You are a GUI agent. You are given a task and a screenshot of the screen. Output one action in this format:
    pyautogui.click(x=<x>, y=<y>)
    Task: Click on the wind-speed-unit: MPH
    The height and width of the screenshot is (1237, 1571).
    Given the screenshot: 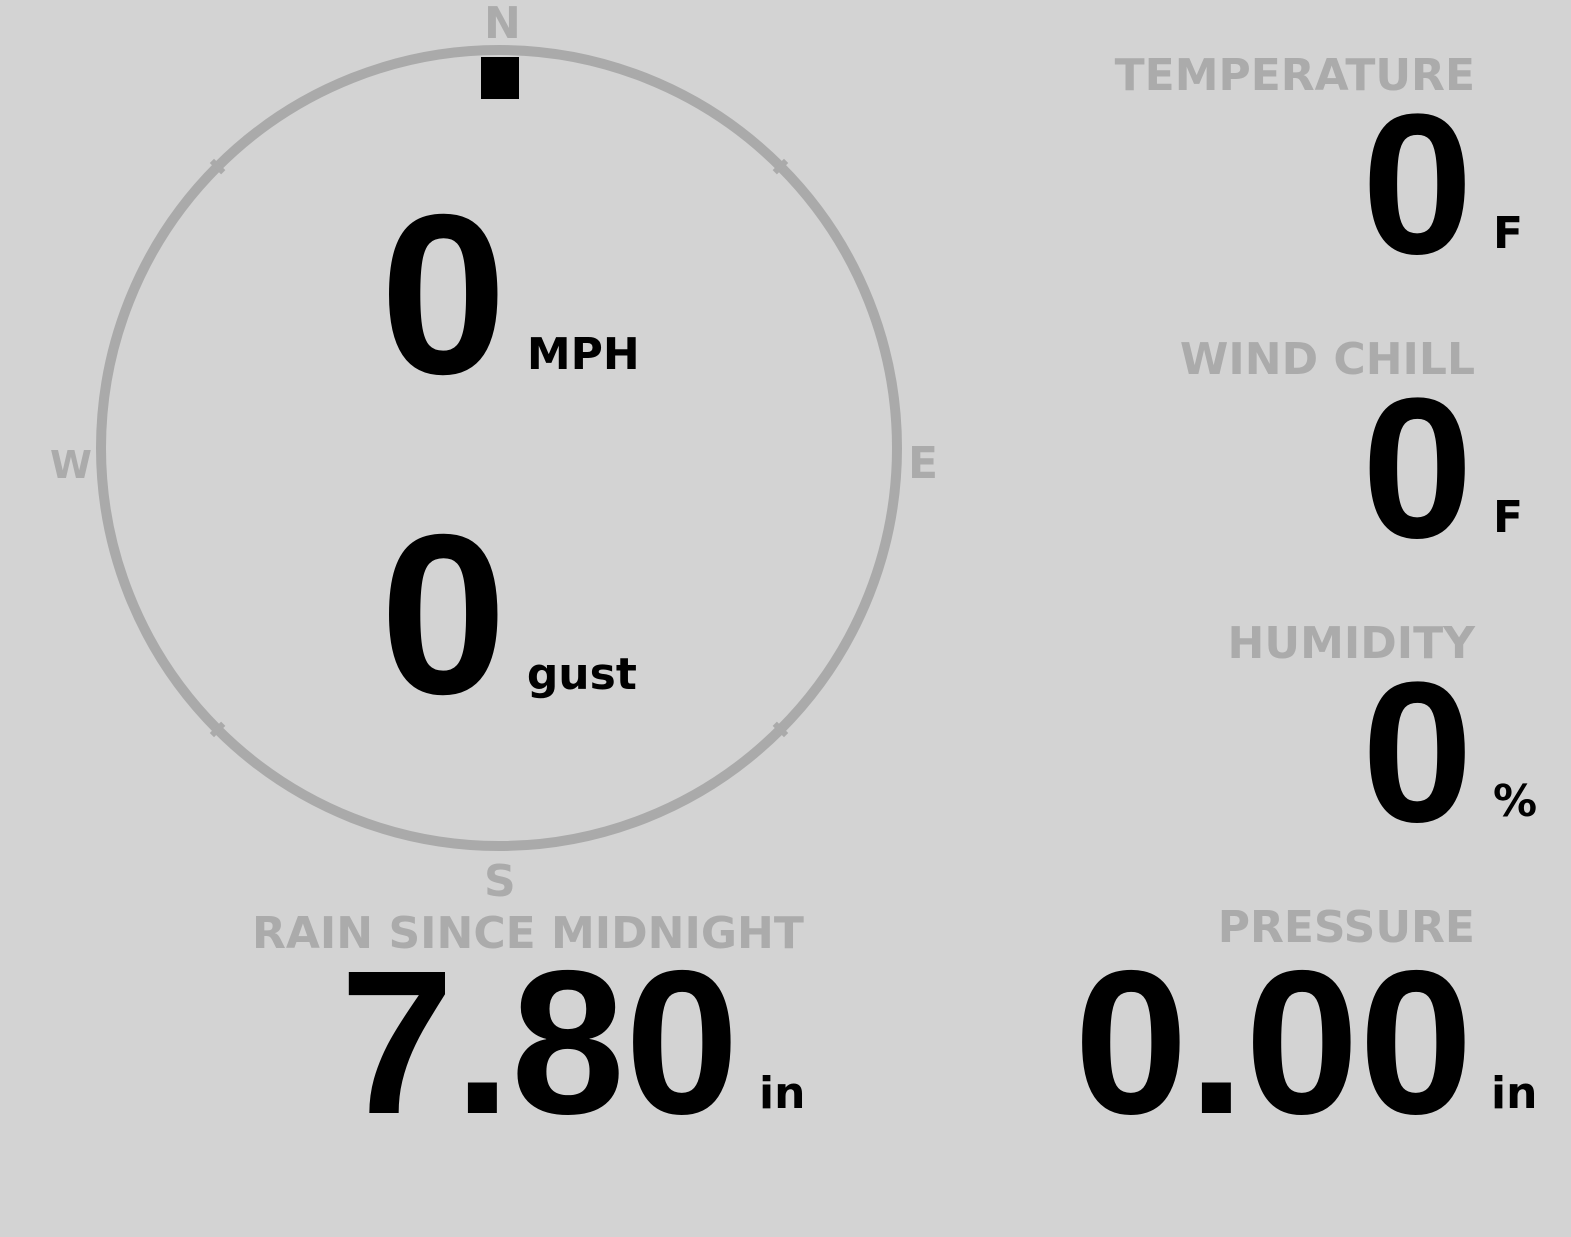 What is the action you would take?
    pyautogui.click(x=583, y=354)
    